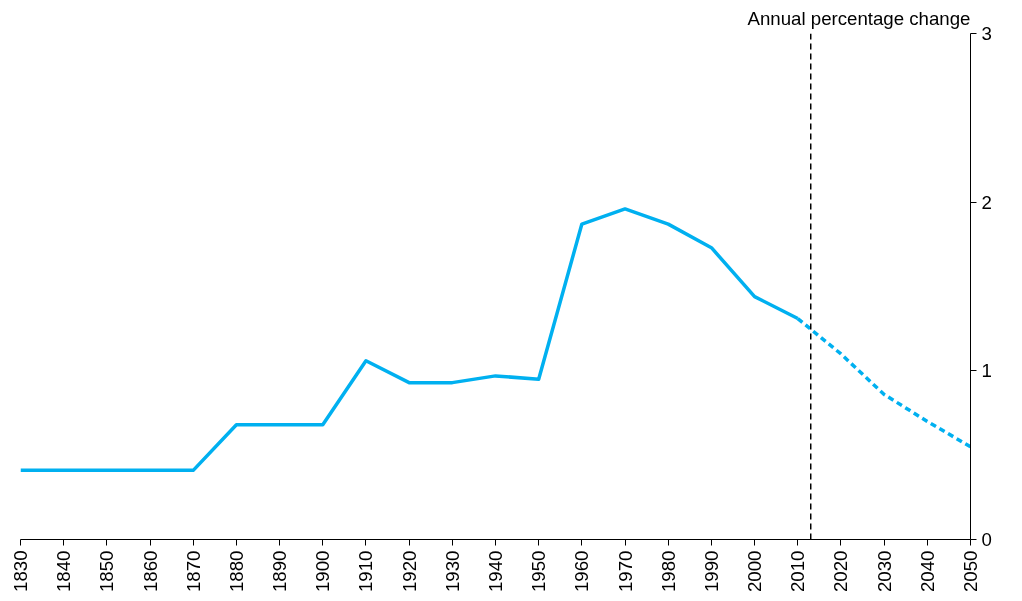  Describe the element at coordinates (323, 571) in the screenshot. I see `x-tick-label: 1900` at that location.